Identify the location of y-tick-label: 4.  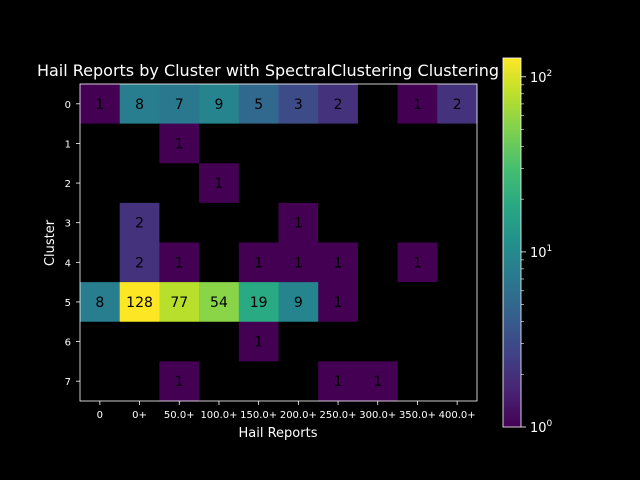
(68, 263).